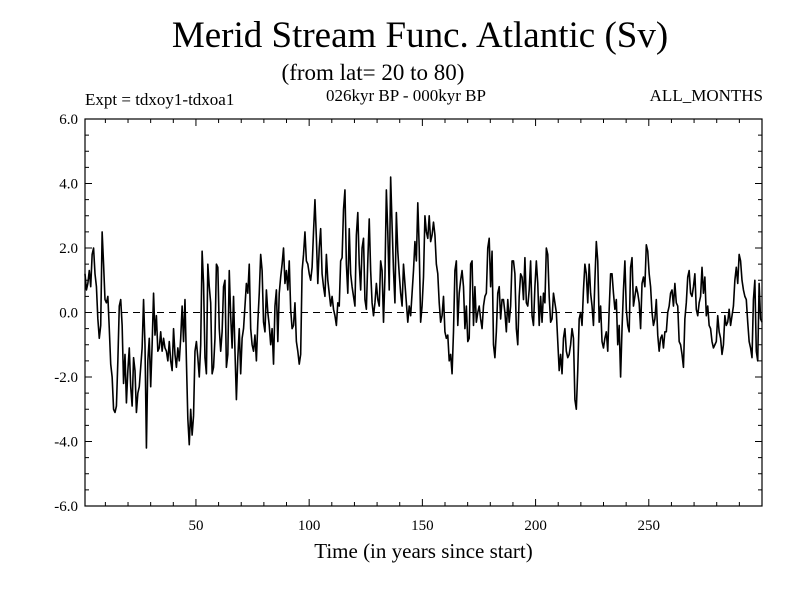  Describe the element at coordinates (420, 35) in the screenshot. I see `chart-title: Merid Stream Func. Atlantic (Sv)` at that location.